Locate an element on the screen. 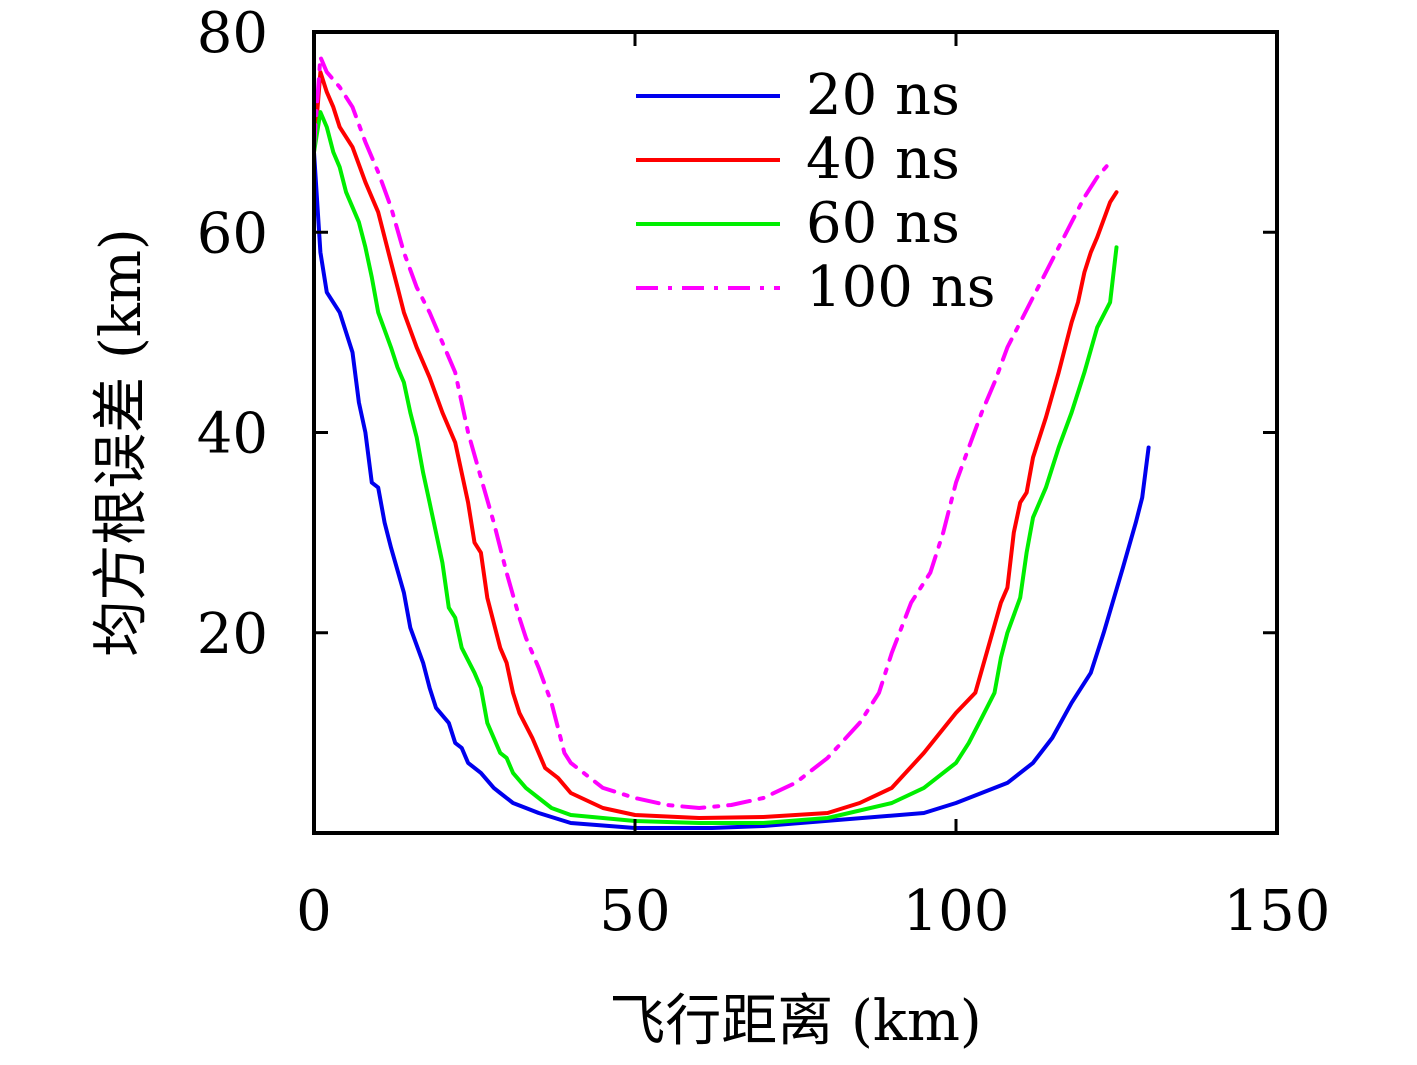  legend-label-3: 100 ns is located at coordinates (901, 287).